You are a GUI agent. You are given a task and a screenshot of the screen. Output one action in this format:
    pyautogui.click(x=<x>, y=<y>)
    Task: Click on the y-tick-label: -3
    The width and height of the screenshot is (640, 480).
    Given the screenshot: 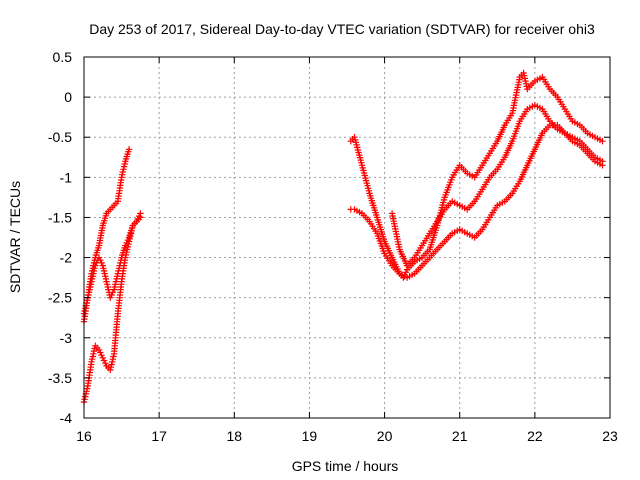 What is the action you would take?
    pyautogui.click(x=66, y=338)
    